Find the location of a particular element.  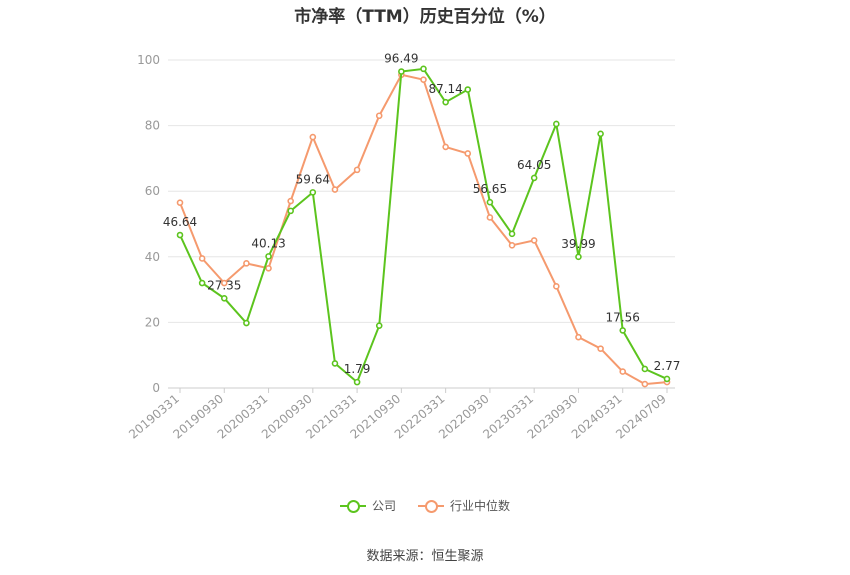

y-tick-label: 100 is located at coordinates (148, 60).